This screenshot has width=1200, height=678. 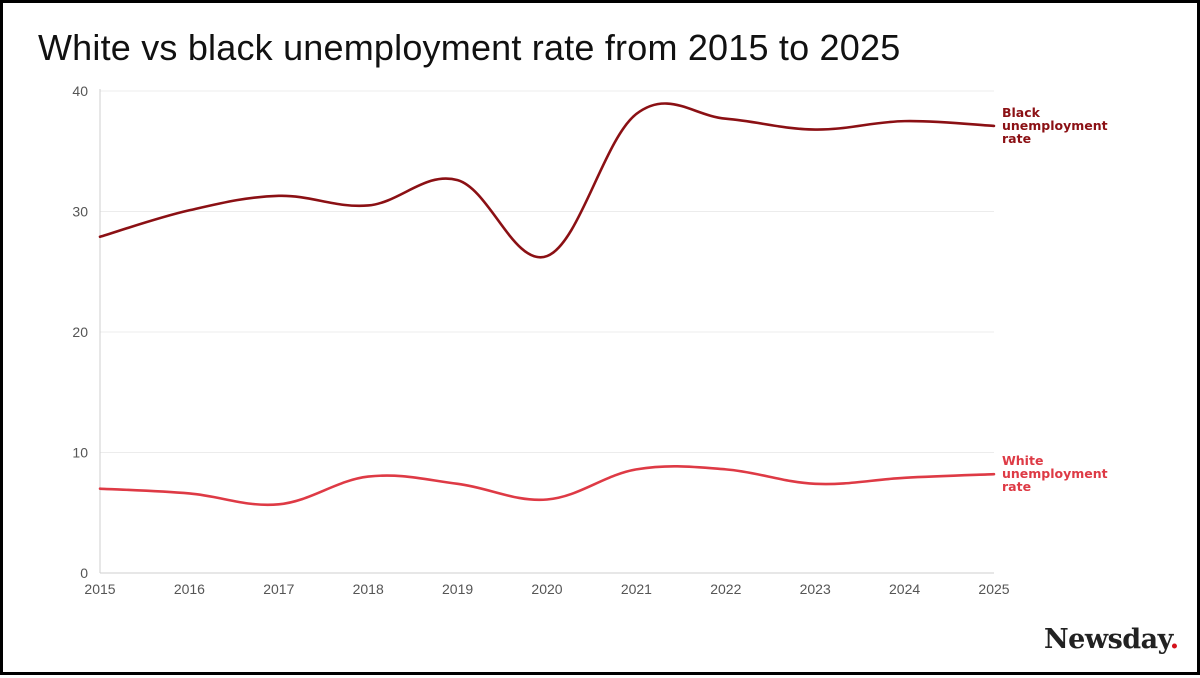 I want to click on newsday-logo: Newsday., so click(x=1111, y=639).